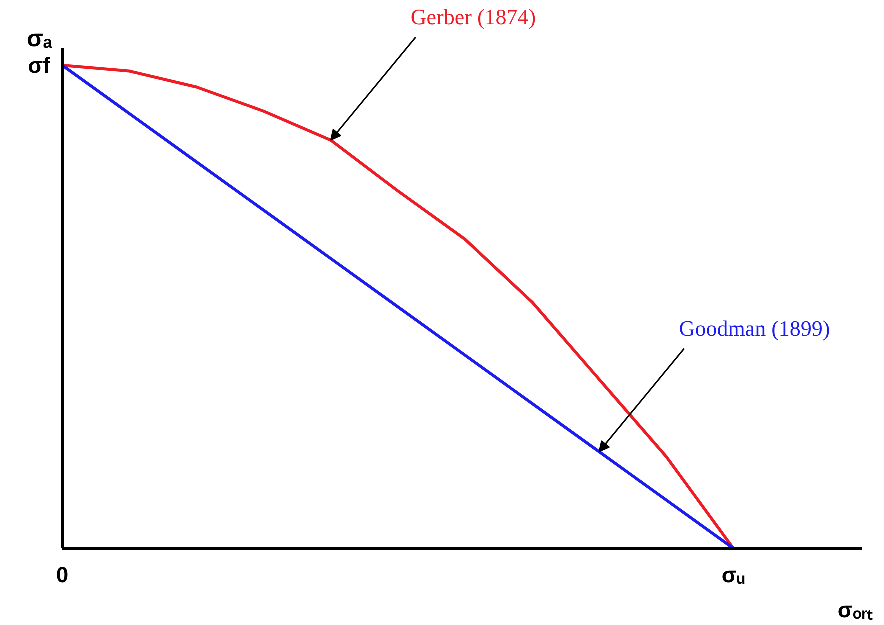 The width and height of the screenshot is (884, 625). Describe the element at coordinates (40, 39) in the screenshot. I see `y-axis-title: σₐ` at that location.